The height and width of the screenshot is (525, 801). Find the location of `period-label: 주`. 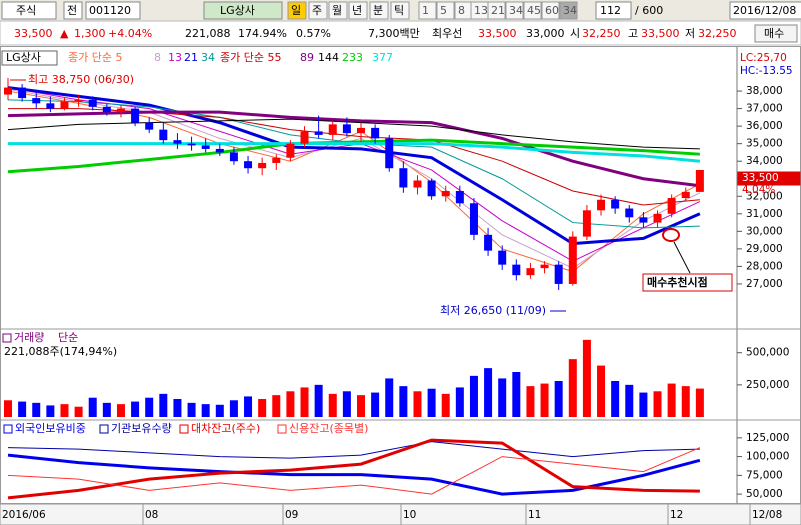

period-label: 주 is located at coordinates (317, 10).